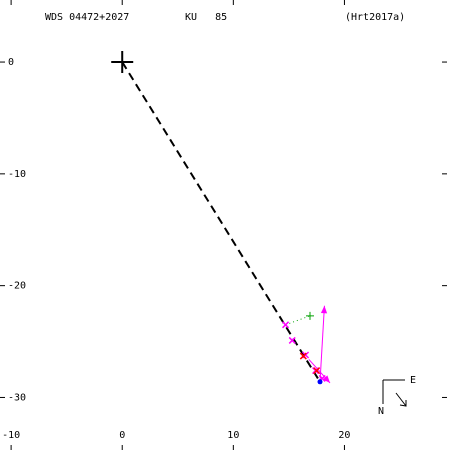 The image size is (450, 450). Describe the element at coordinates (320, 382) in the screenshot. I see `dot-marker` at that location.